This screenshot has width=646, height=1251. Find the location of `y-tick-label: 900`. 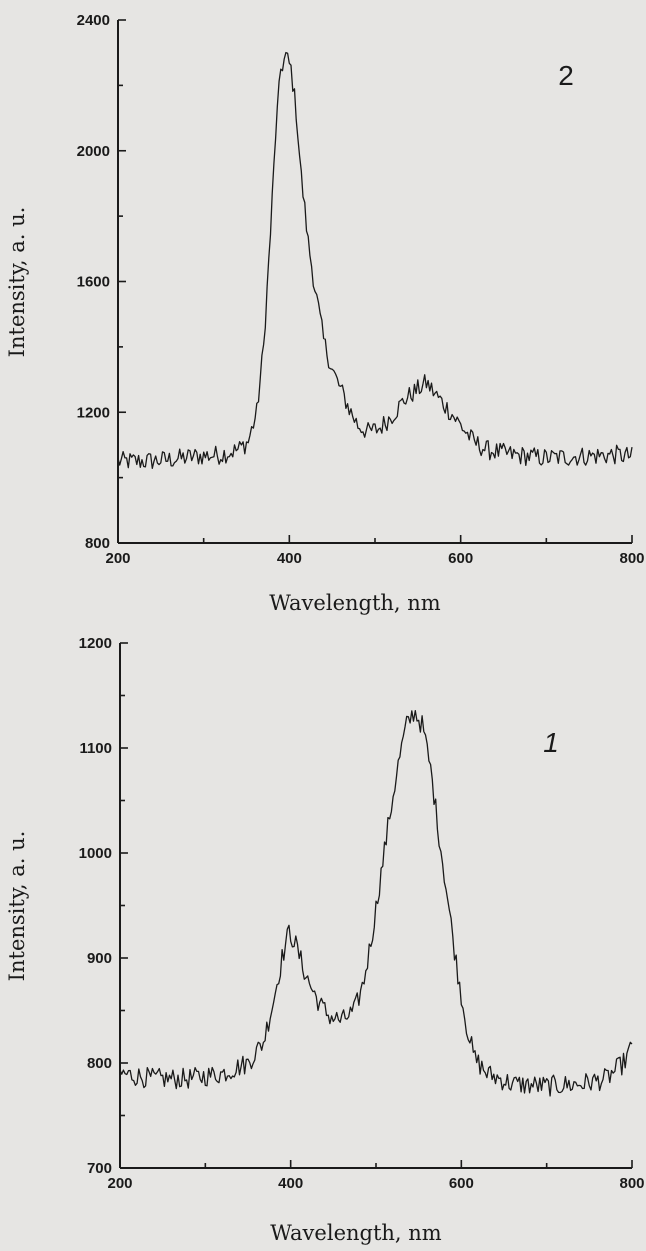

y-tick-label: 900 is located at coordinates (99, 958).